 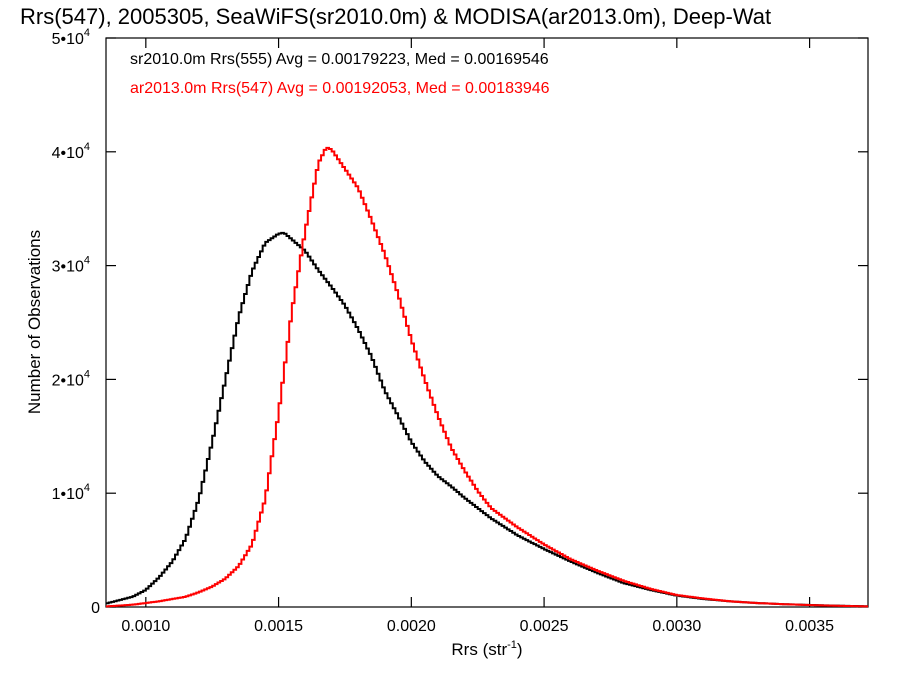 What do you see at coordinates (479, 649) in the screenshot?
I see `x-axis-label-main: Rrs (str` at bounding box center [479, 649].